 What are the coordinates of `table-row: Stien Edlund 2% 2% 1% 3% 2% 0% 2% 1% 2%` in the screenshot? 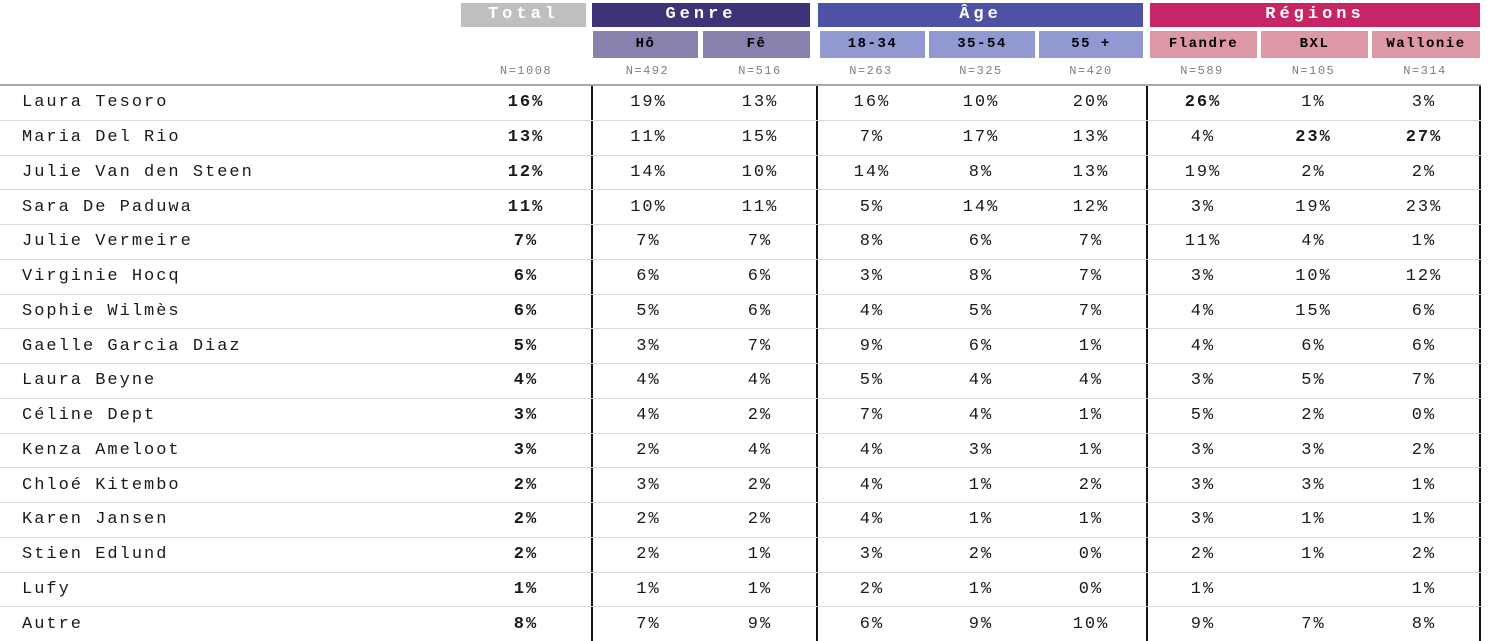 It's located at (740, 555).